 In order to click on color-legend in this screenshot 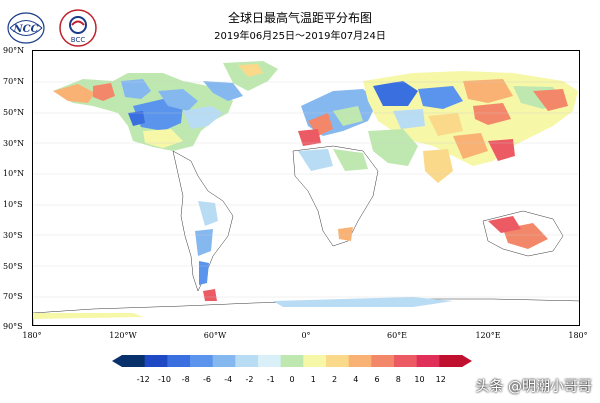, I will do `click(292, 361)`.